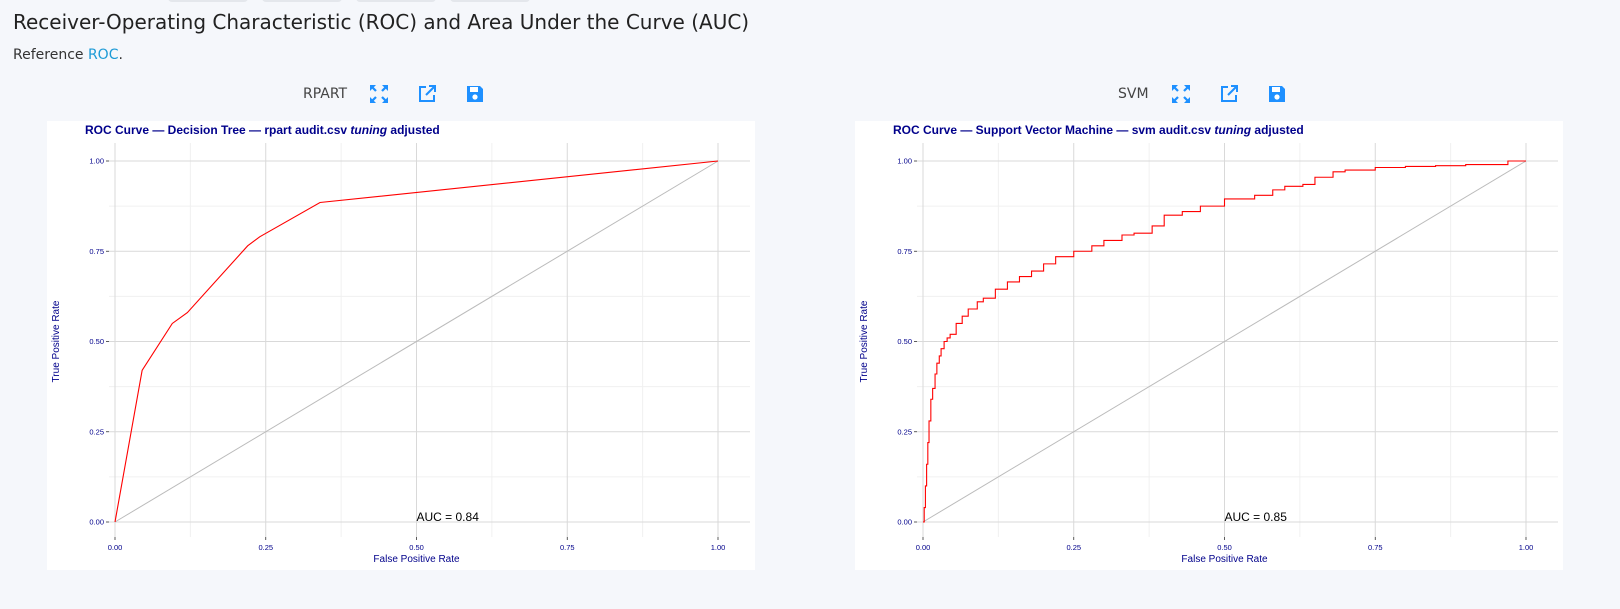 This screenshot has width=1620, height=609. Describe the element at coordinates (120, 55) in the screenshot. I see `reference-suffix: .` at that location.